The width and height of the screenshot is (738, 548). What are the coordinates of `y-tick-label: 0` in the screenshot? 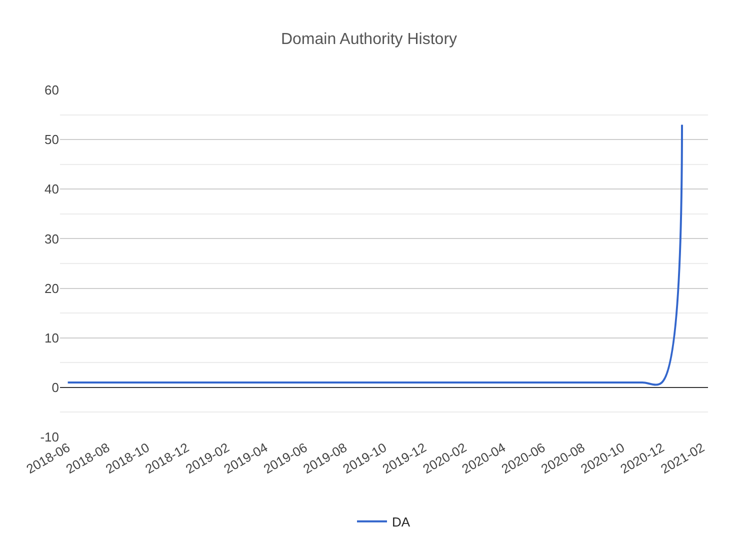 It's located at (55, 387).